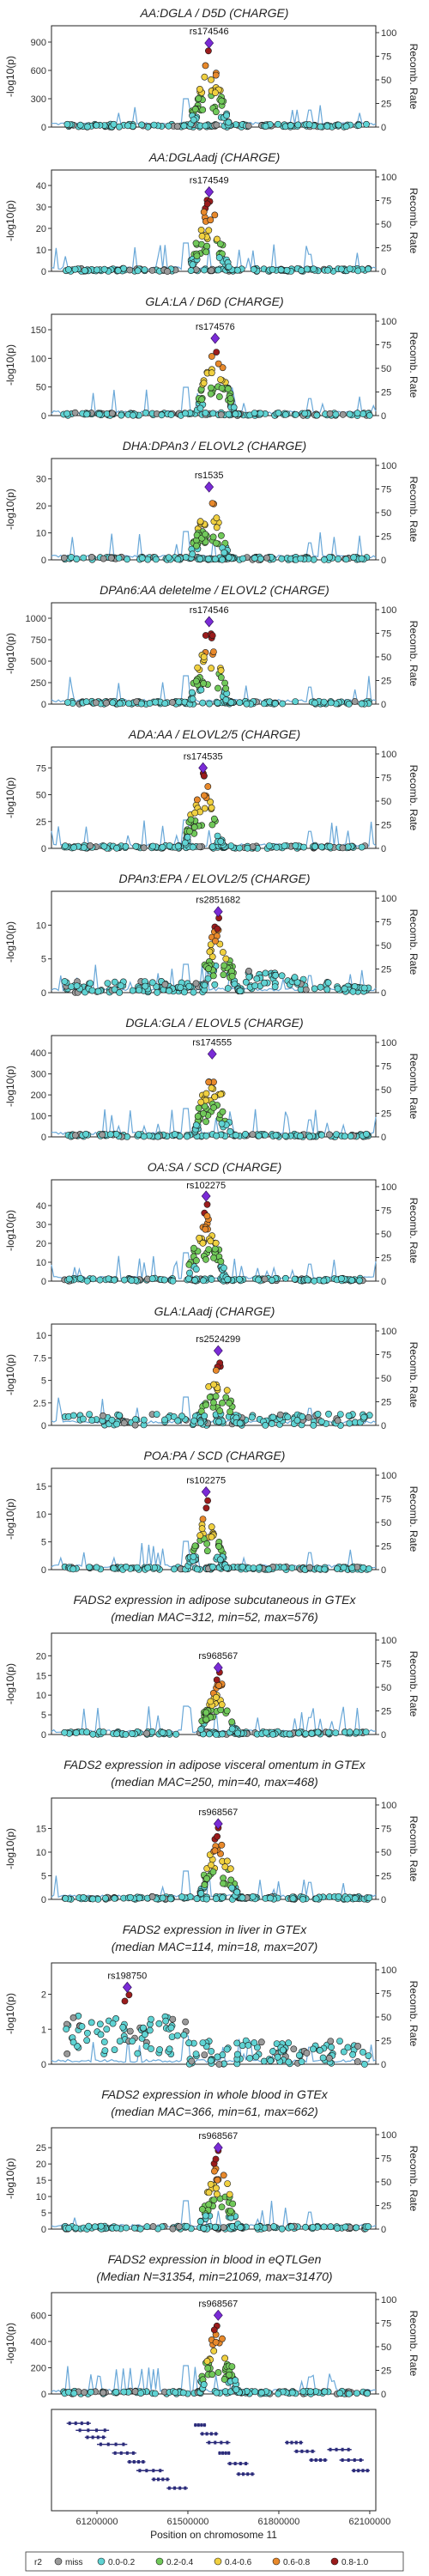 Image resolution: width=429 pixels, height=2576 pixels. I want to click on y-tick-label: 600, so click(38, 2316).